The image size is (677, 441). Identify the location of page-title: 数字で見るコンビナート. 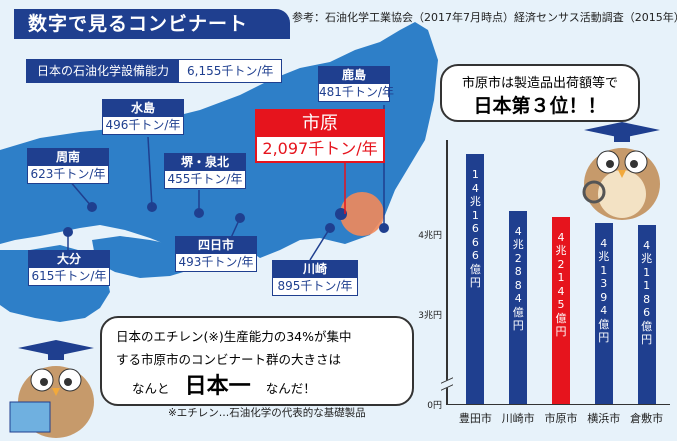
(152, 24).